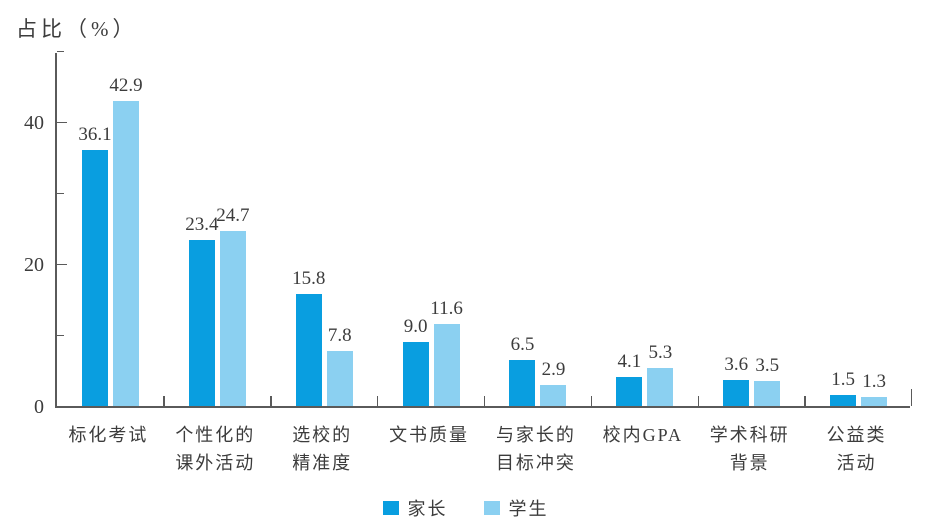 The width and height of the screenshot is (931, 528). What do you see at coordinates (308, 349) in the screenshot?
I see `bar-家长-2` at bounding box center [308, 349].